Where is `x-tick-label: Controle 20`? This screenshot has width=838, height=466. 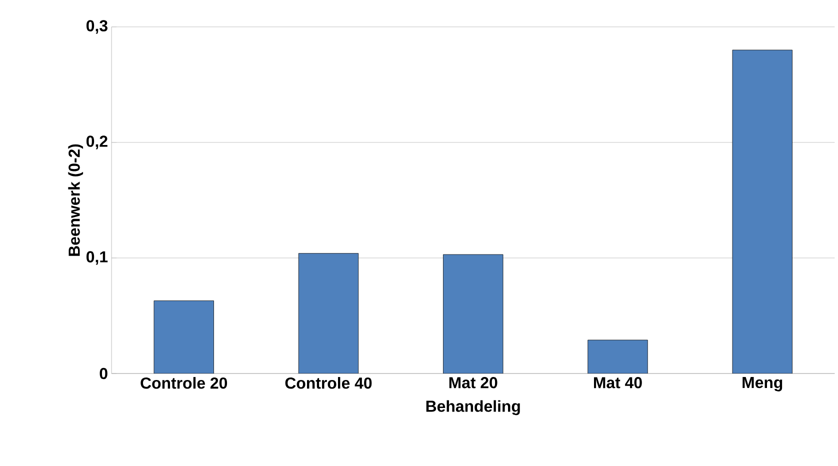 x-tick-label: Controle 20 is located at coordinates (184, 382).